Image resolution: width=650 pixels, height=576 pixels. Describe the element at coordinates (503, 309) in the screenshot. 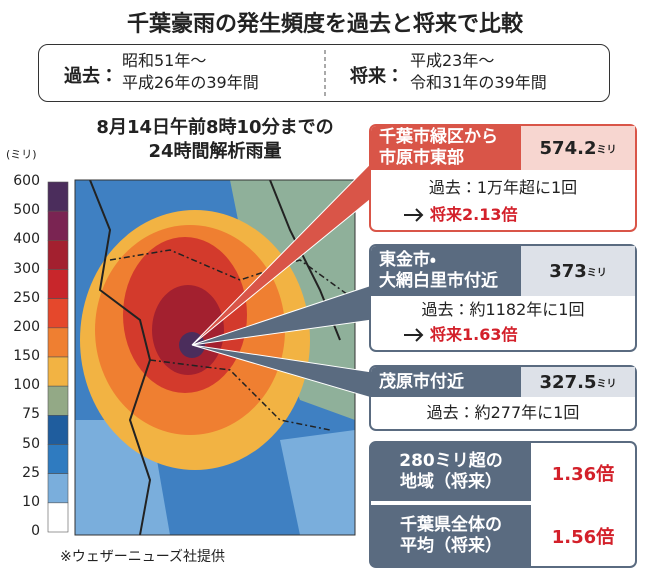

I see `callout-past: 過去：約1182年に1回` at that location.